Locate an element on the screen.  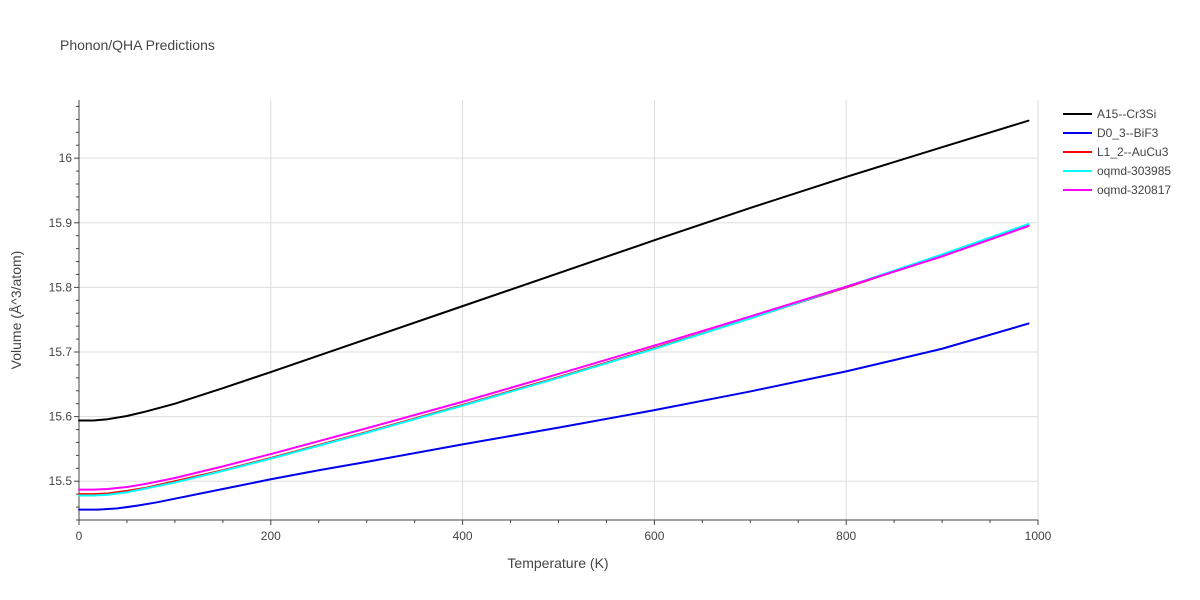
legend-item: oqmd-320817 is located at coordinates (1117, 190).